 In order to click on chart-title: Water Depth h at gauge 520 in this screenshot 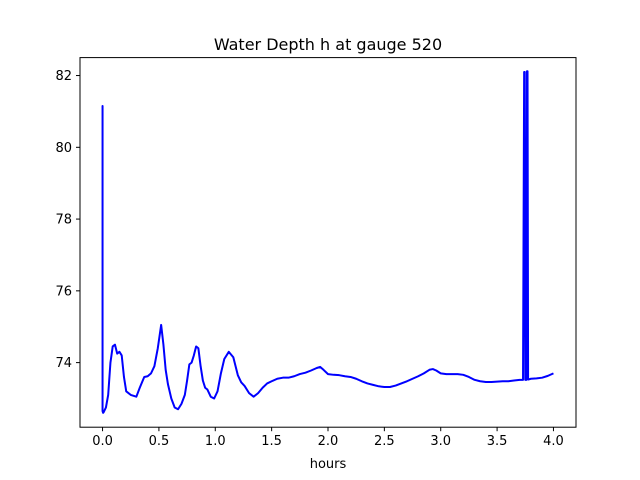, I will do `click(328, 44)`.